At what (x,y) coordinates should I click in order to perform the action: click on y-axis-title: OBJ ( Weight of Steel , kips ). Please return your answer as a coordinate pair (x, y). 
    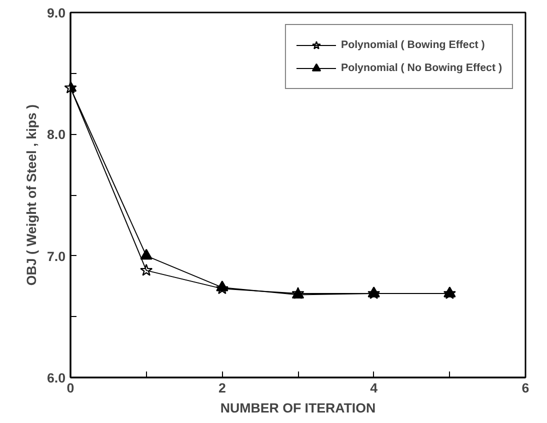
    Looking at the image, I should click on (31, 195).